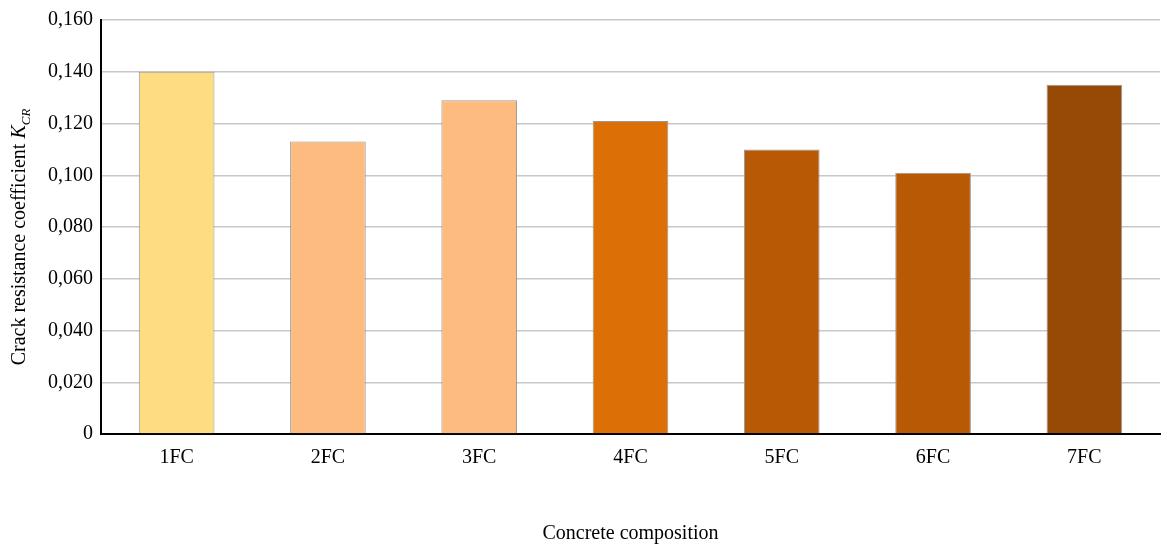  What do you see at coordinates (328, 456) in the screenshot?
I see `x-tick-label: 2FC` at bounding box center [328, 456].